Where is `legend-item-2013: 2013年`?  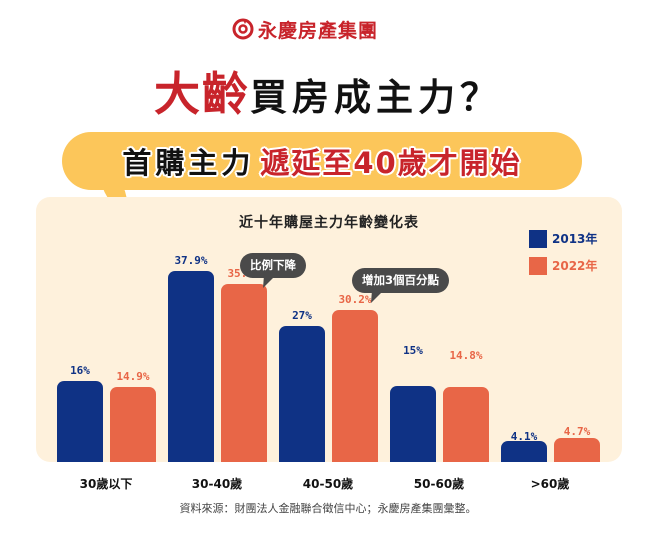 legend-item-2013: 2013年 is located at coordinates (563, 238).